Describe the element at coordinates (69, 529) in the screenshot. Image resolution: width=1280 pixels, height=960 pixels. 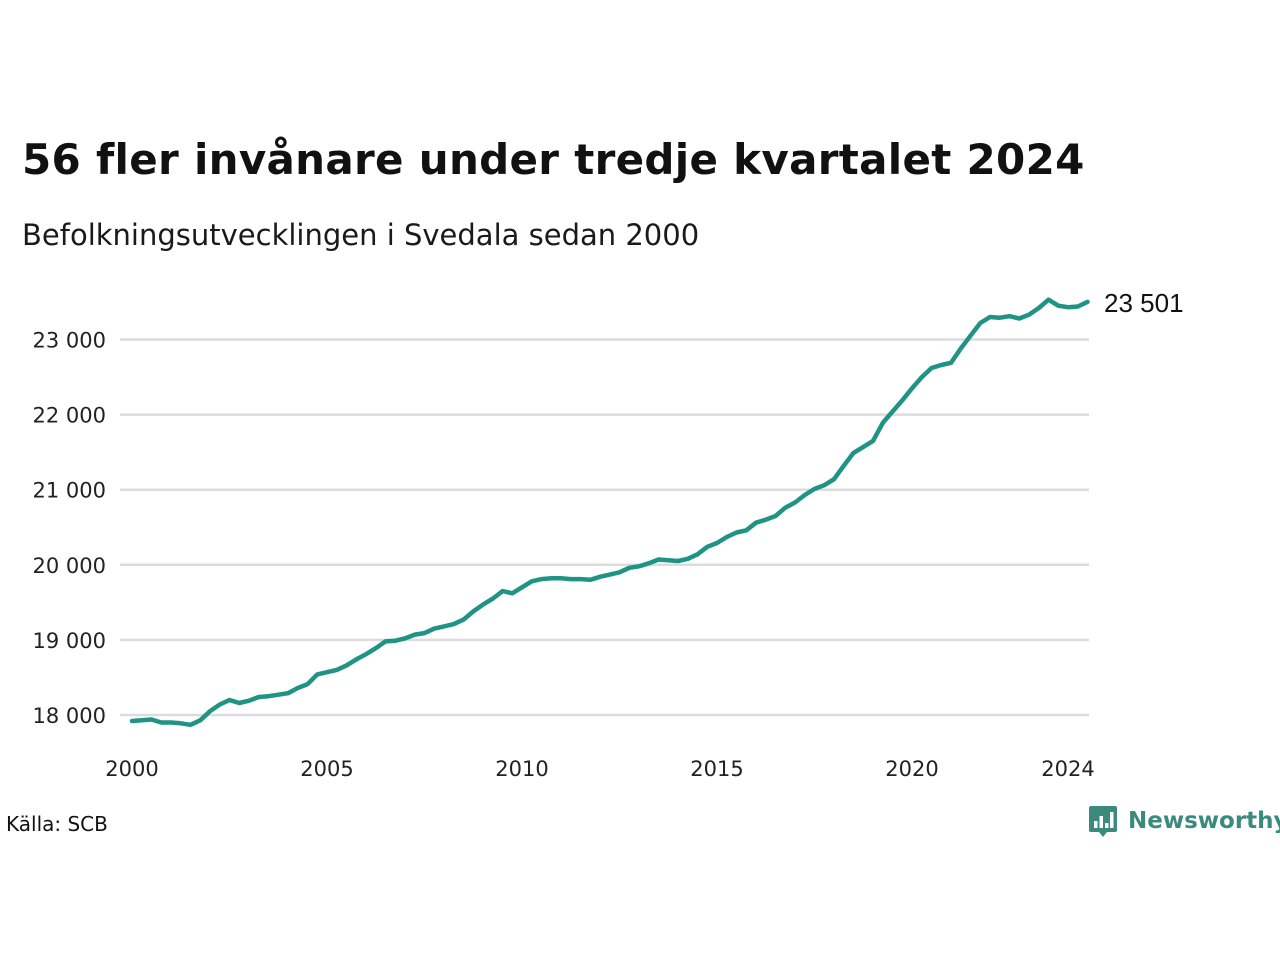
I see `y-axis: 18 000 19 000 20 000 21 000 22 000 23 000` at that location.